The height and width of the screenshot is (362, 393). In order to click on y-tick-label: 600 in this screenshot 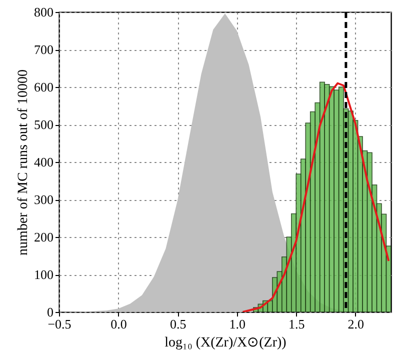, I will do `click(44, 87)`.